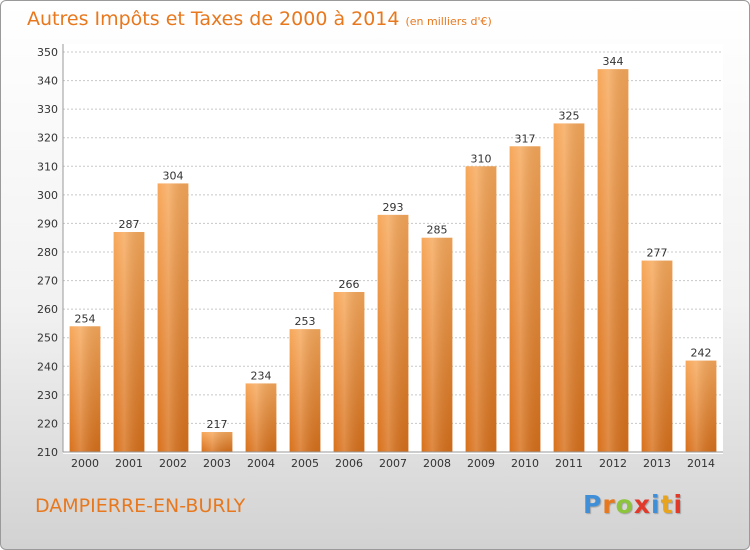 Image resolution: width=750 pixels, height=550 pixels. What do you see at coordinates (261, 463) in the screenshot?
I see `x-tick-label: 2004` at bounding box center [261, 463].